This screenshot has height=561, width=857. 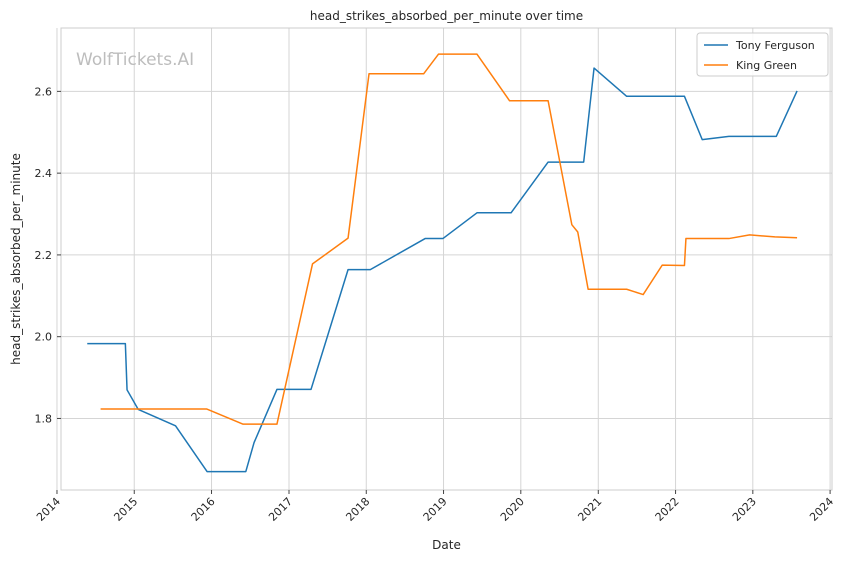 I want to click on legend-label: Tony Ferguson, so click(x=775, y=45).